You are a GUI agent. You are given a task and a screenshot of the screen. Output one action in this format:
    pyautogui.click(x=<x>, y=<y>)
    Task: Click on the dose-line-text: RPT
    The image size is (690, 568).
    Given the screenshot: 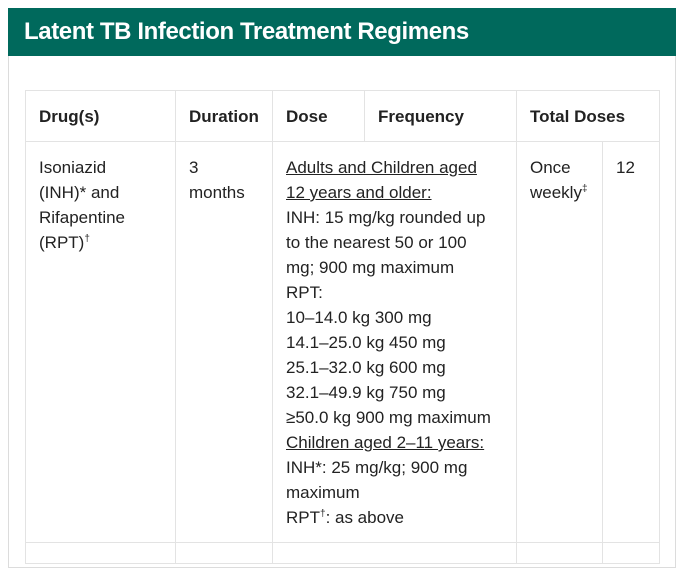 What is the action you would take?
    pyautogui.click(x=303, y=517)
    